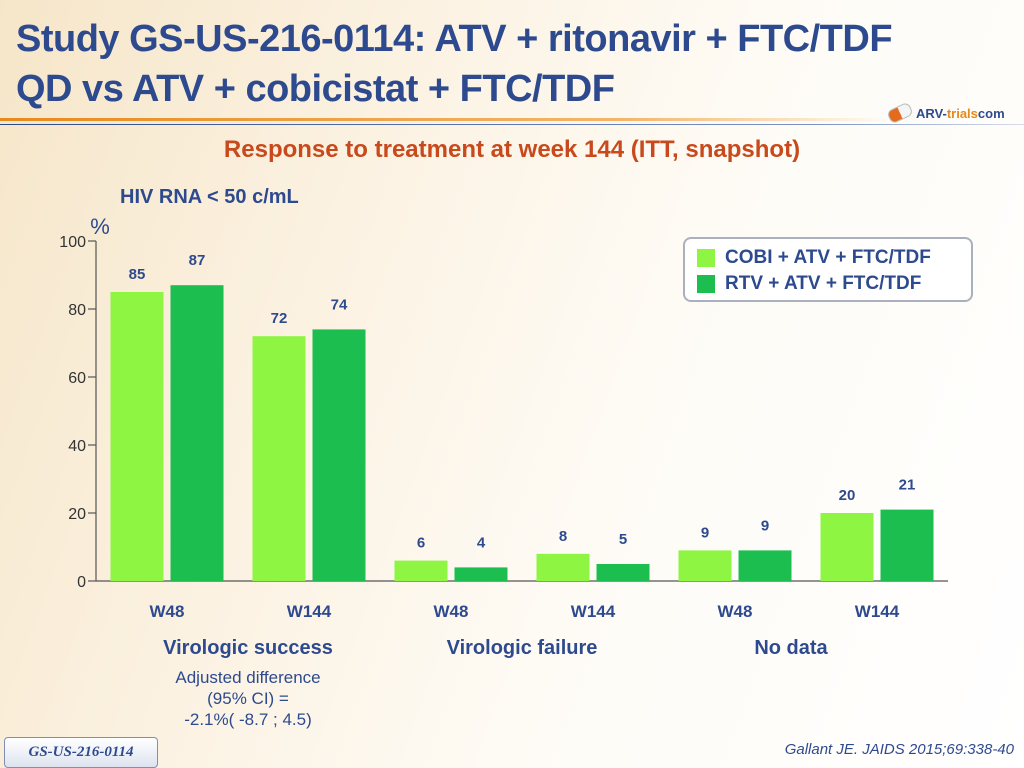  I want to click on data-label: 8, so click(563, 536).